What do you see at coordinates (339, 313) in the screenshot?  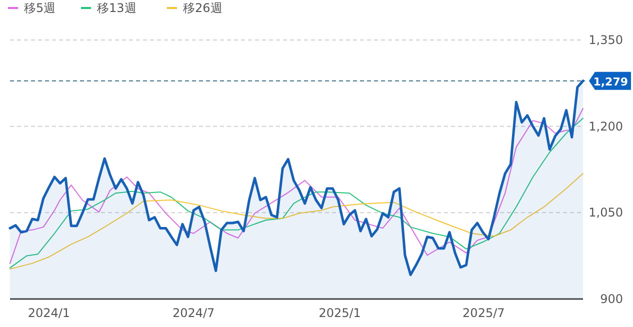 I see `x-tick-label: 2025/1` at bounding box center [339, 313].